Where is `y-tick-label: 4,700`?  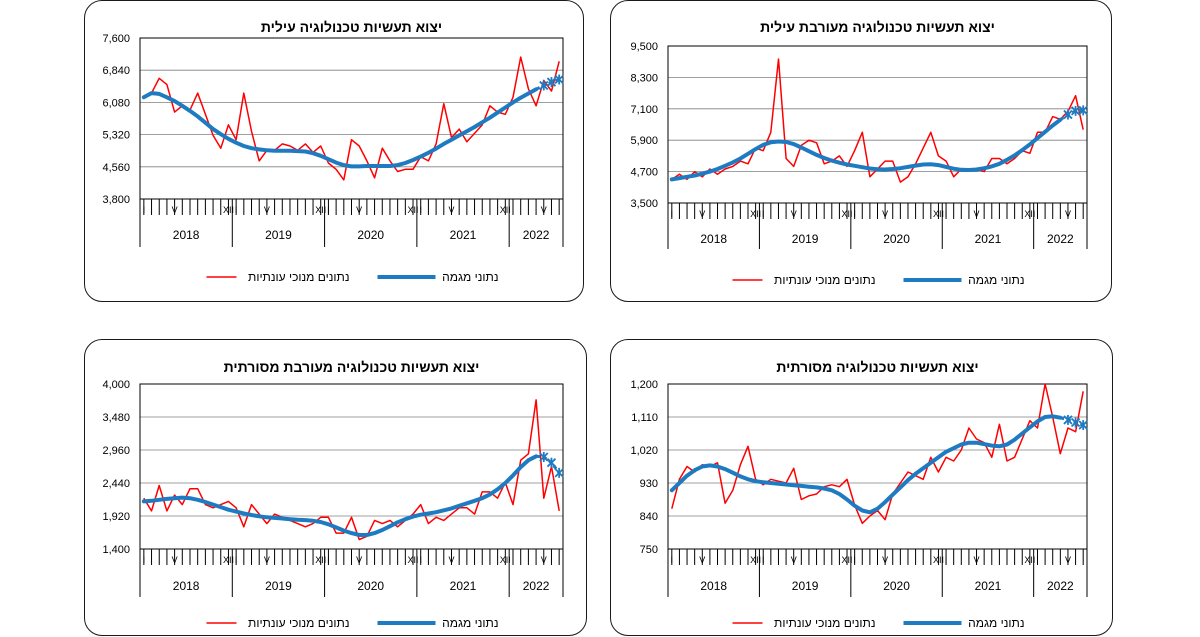 y-tick-label: 4,700 is located at coordinates (644, 173).